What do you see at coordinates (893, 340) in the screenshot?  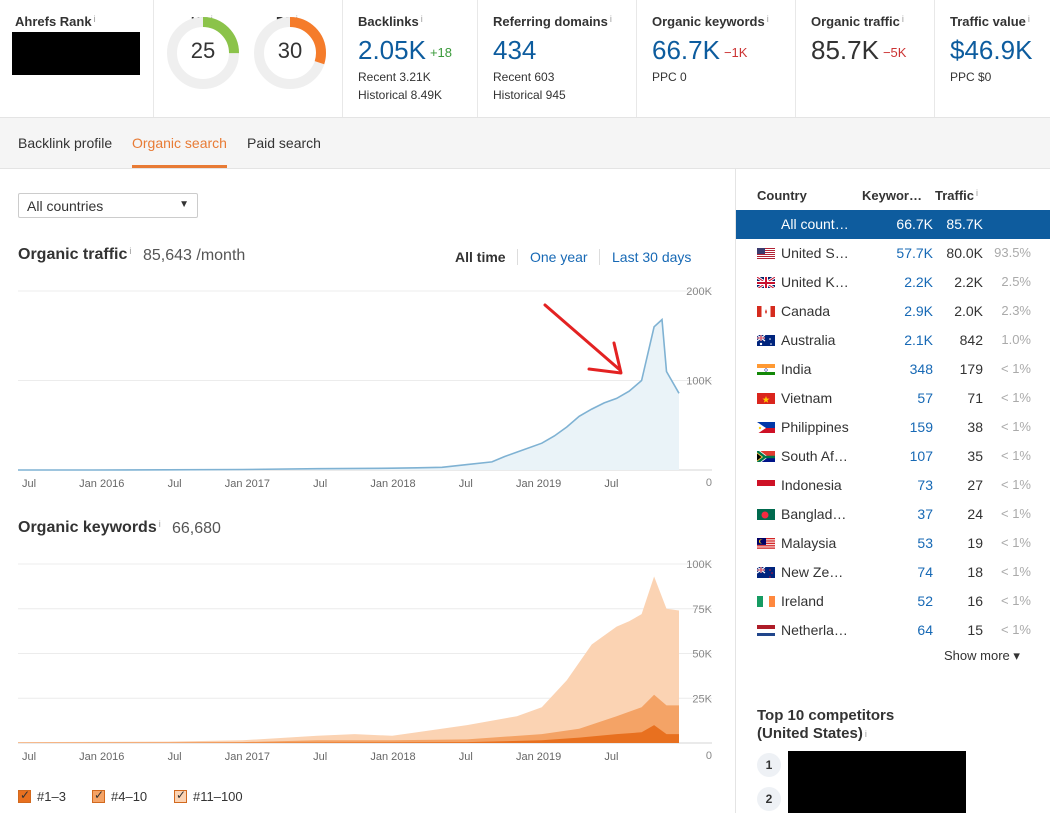 I see `country-row: Australia 2.1K 842 1.0%` at bounding box center [893, 340].